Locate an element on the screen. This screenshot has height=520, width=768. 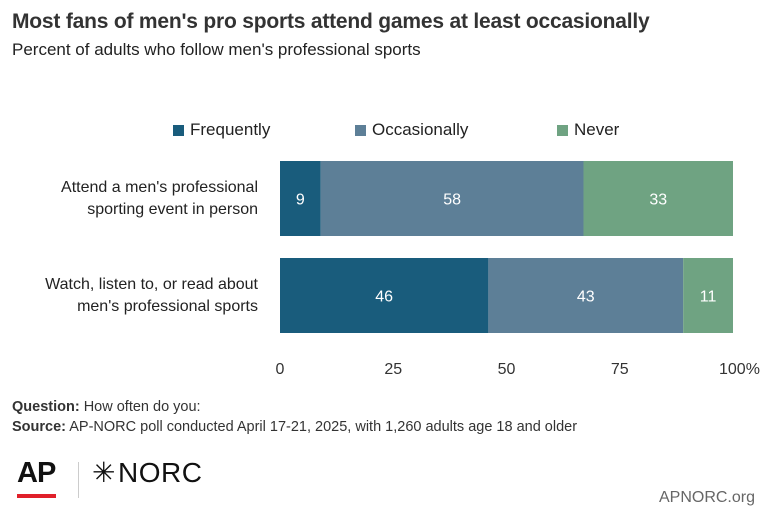
bar-label-never-0: 33 is located at coordinates (658, 200).